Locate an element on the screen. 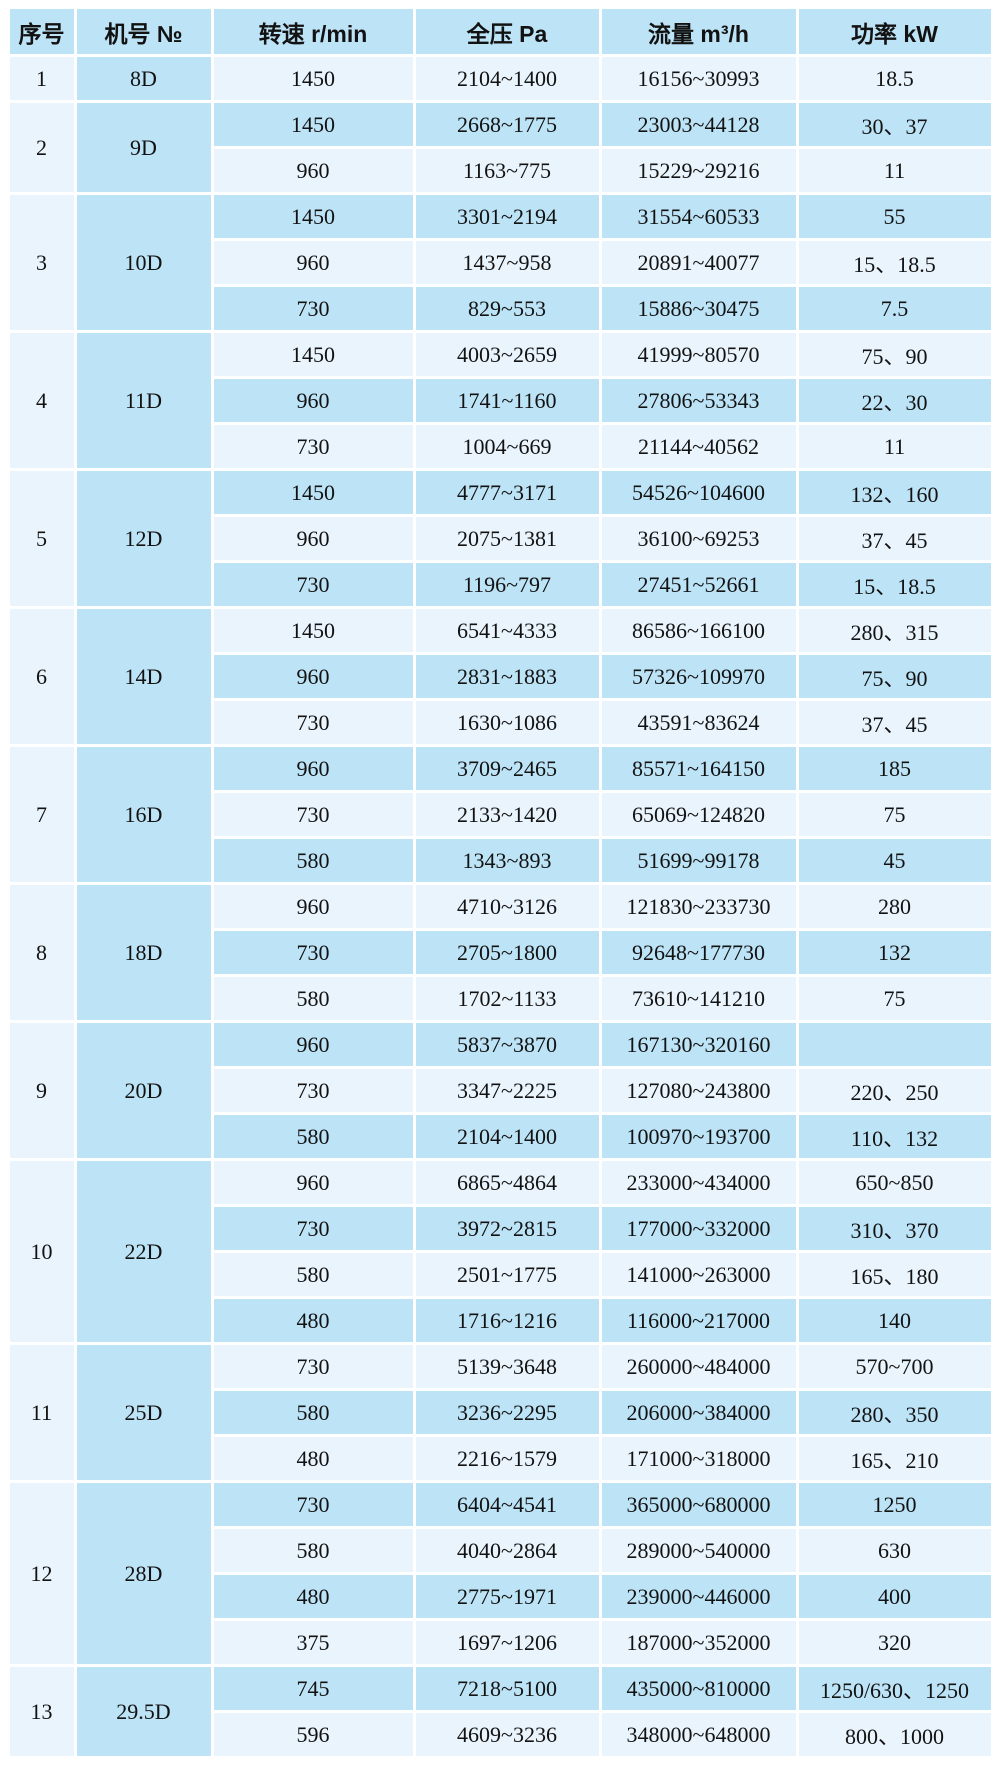 Image resolution: width=1000 pixels, height=1786 pixels. col-header-flow: 流量 m³/h is located at coordinates (698, 31).